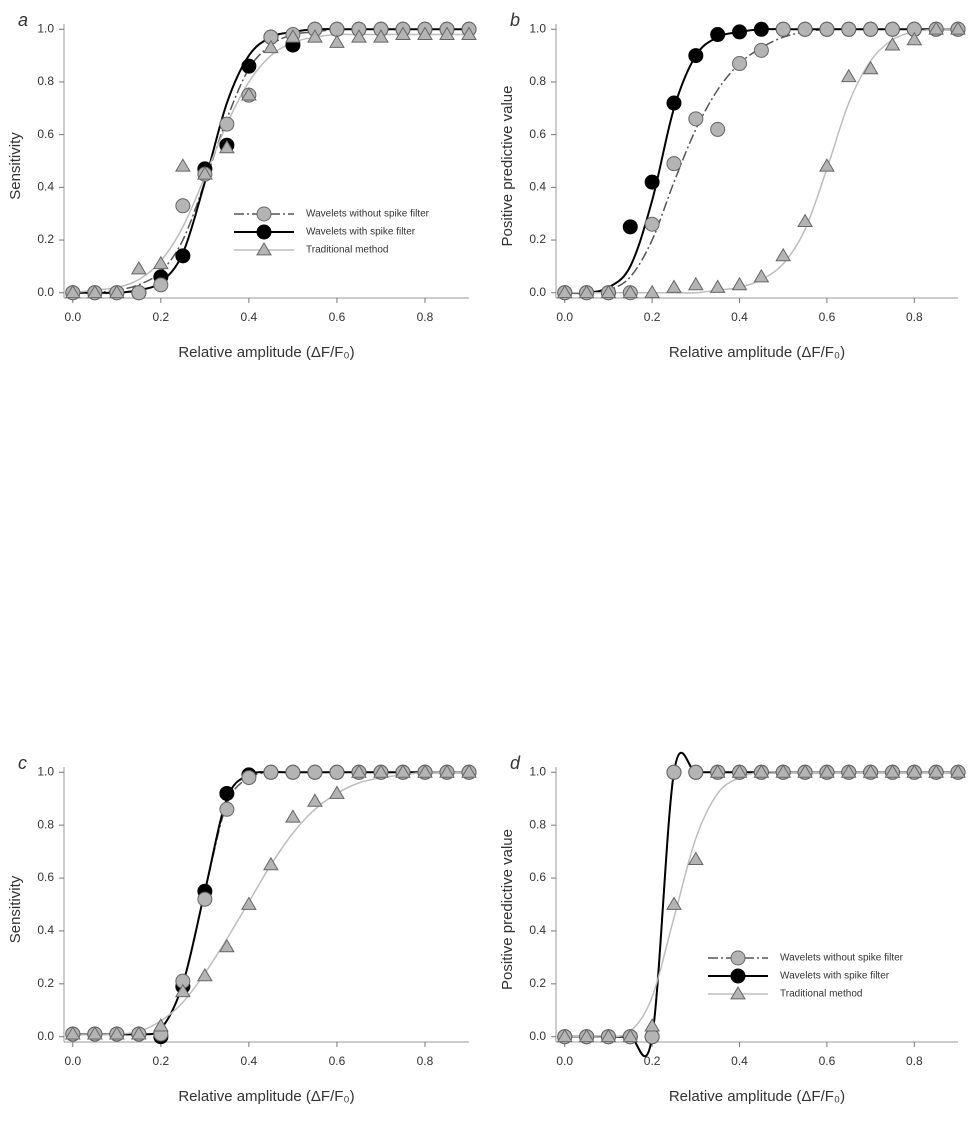  What do you see at coordinates (564, 317) in the screenshot?
I see `x-tick-label: 0.0` at bounding box center [564, 317].